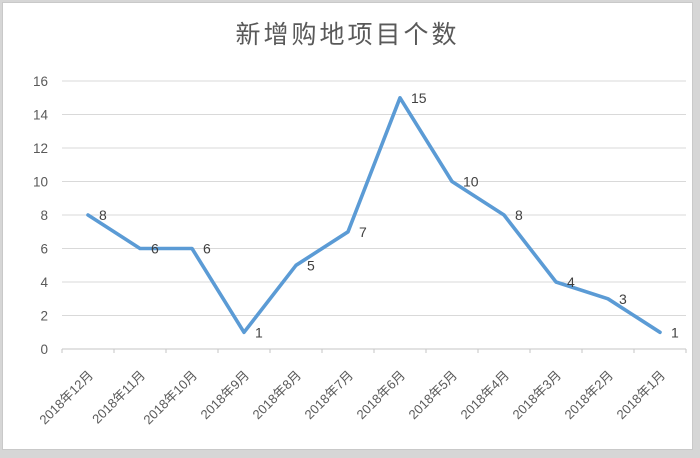 Image resolution: width=700 pixels, height=458 pixels. What do you see at coordinates (66, 398) in the screenshot?
I see `x-tick-label: 2018年12月` at bounding box center [66, 398].